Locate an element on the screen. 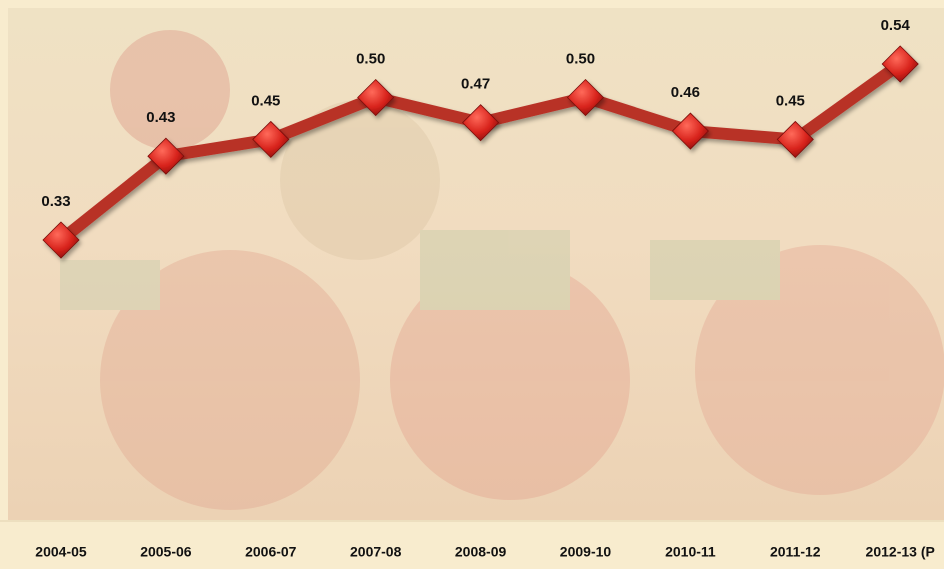 This screenshot has width=944, height=569. x-tick-label: 2010-11 is located at coordinates (690, 552).